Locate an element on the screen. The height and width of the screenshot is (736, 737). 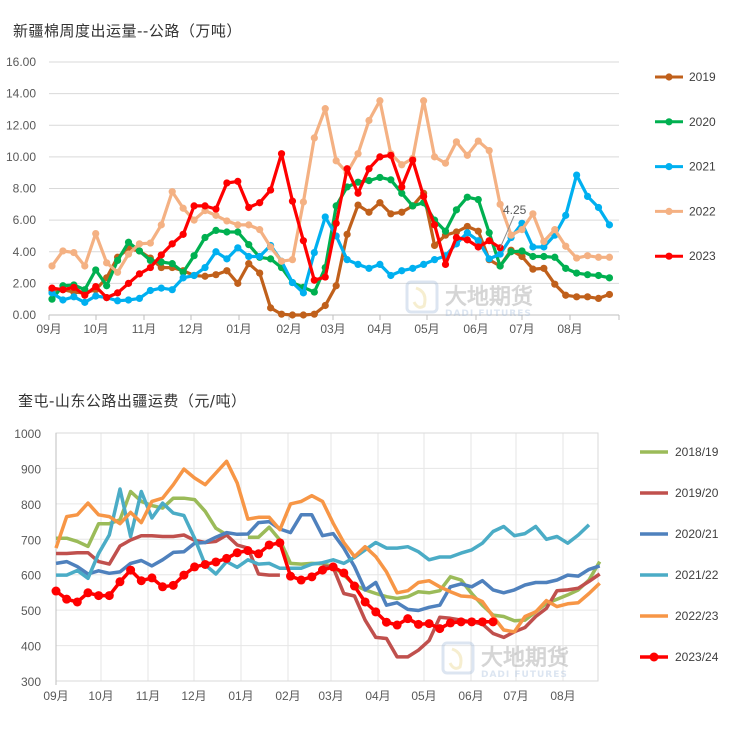
top-x-tick-label: 11月 is located at coordinates (144, 329).